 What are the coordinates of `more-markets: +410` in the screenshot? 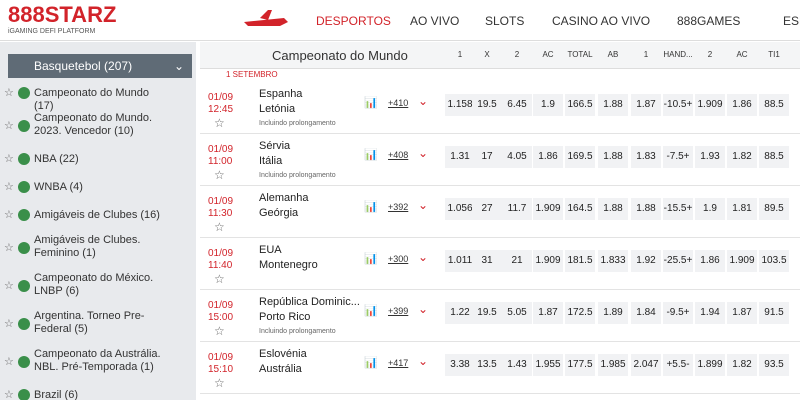 It's located at (398, 103).